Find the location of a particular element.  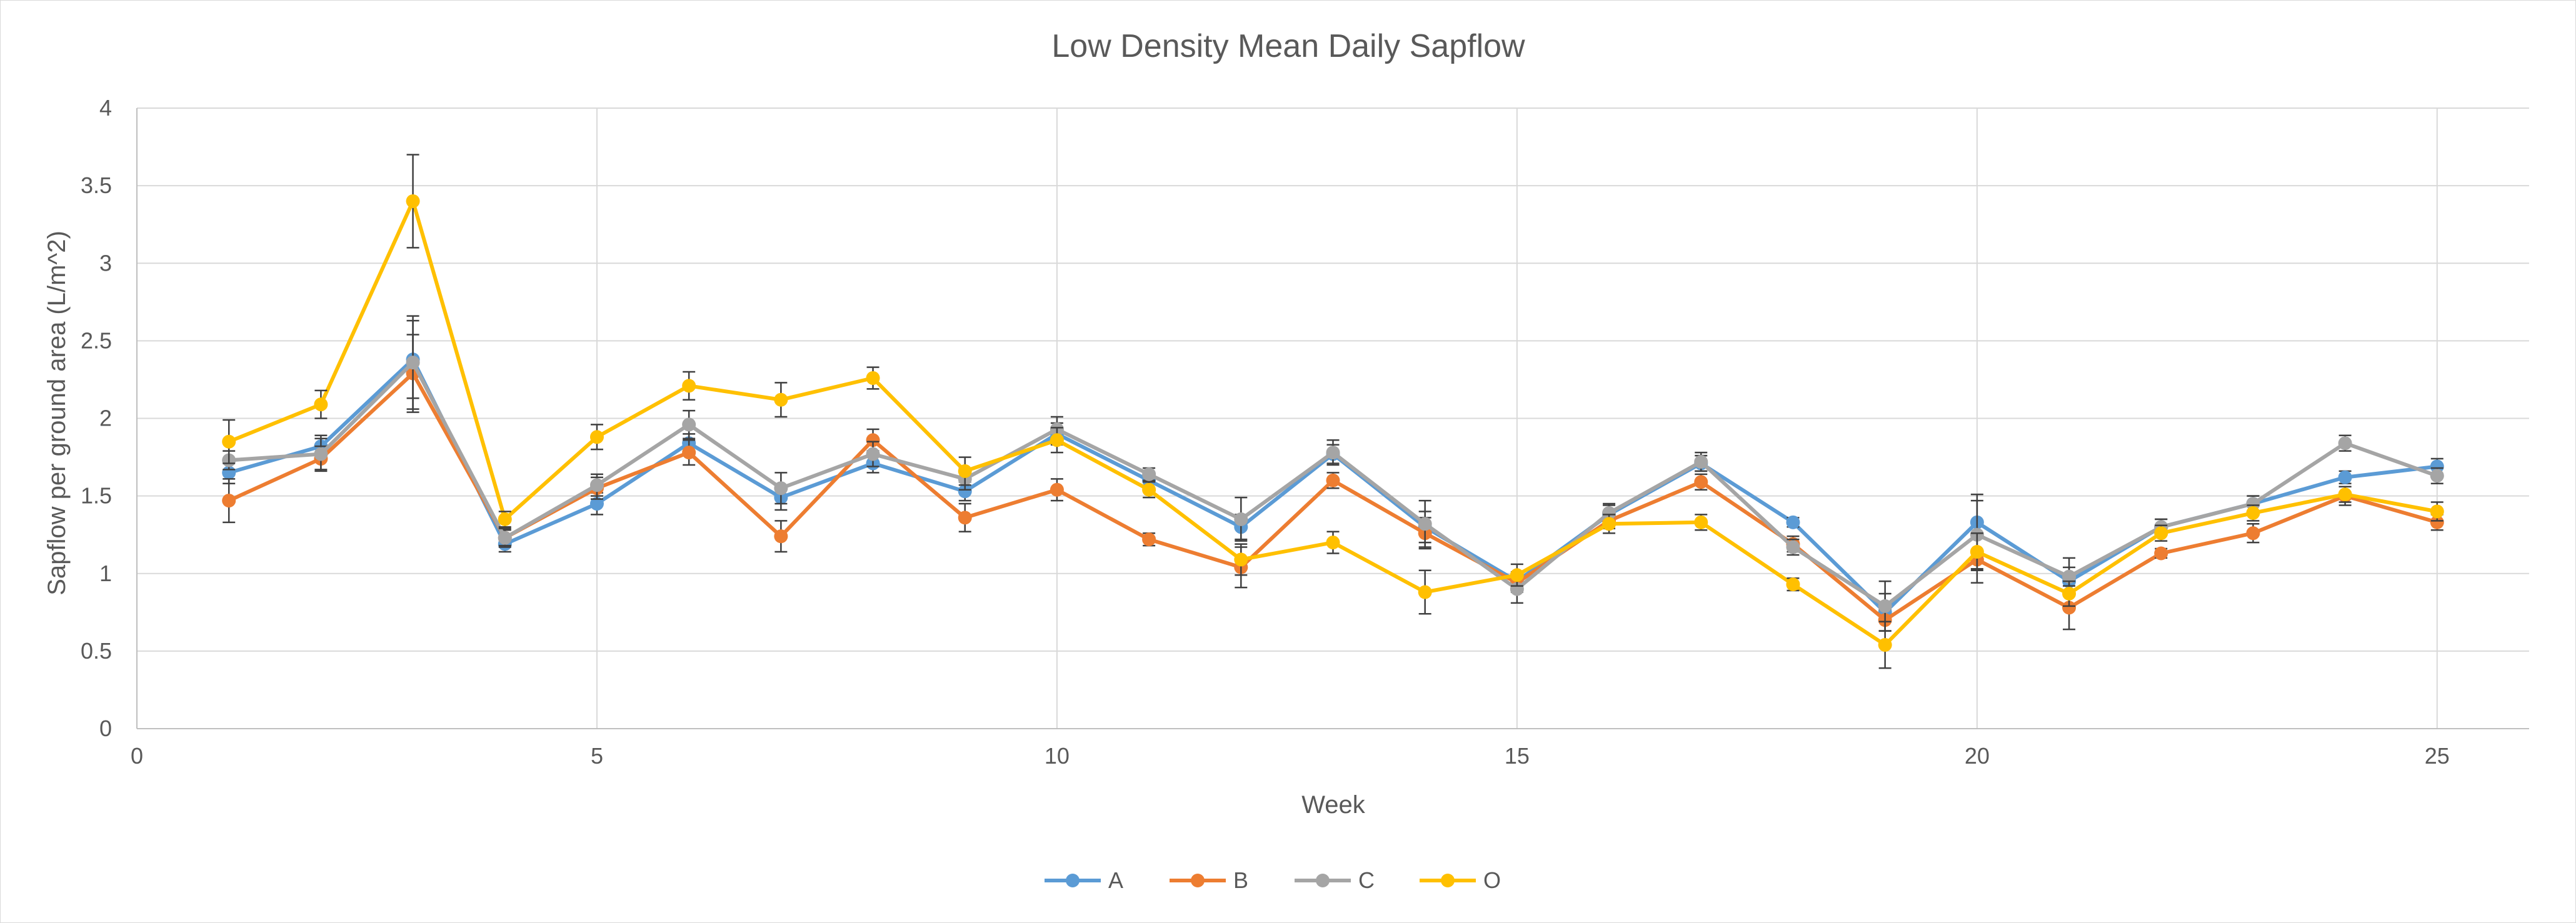

x-tick-label: 15 is located at coordinates (1517, 756).